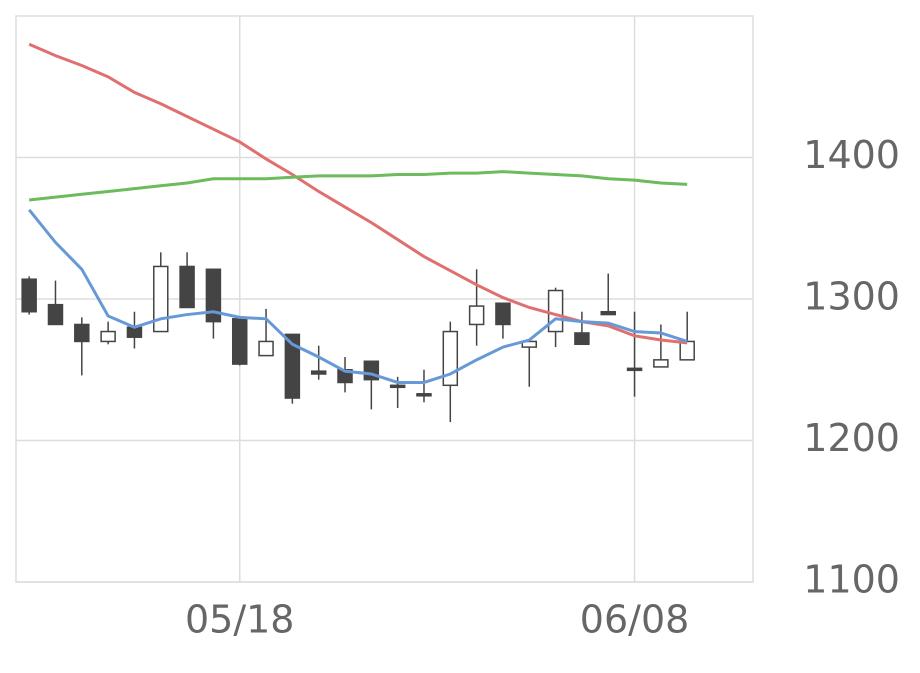  What do you see at coordinates (851, 580) in the screenshot?
I see `y-tick-label: 1100` at bounding box center [851, 580].